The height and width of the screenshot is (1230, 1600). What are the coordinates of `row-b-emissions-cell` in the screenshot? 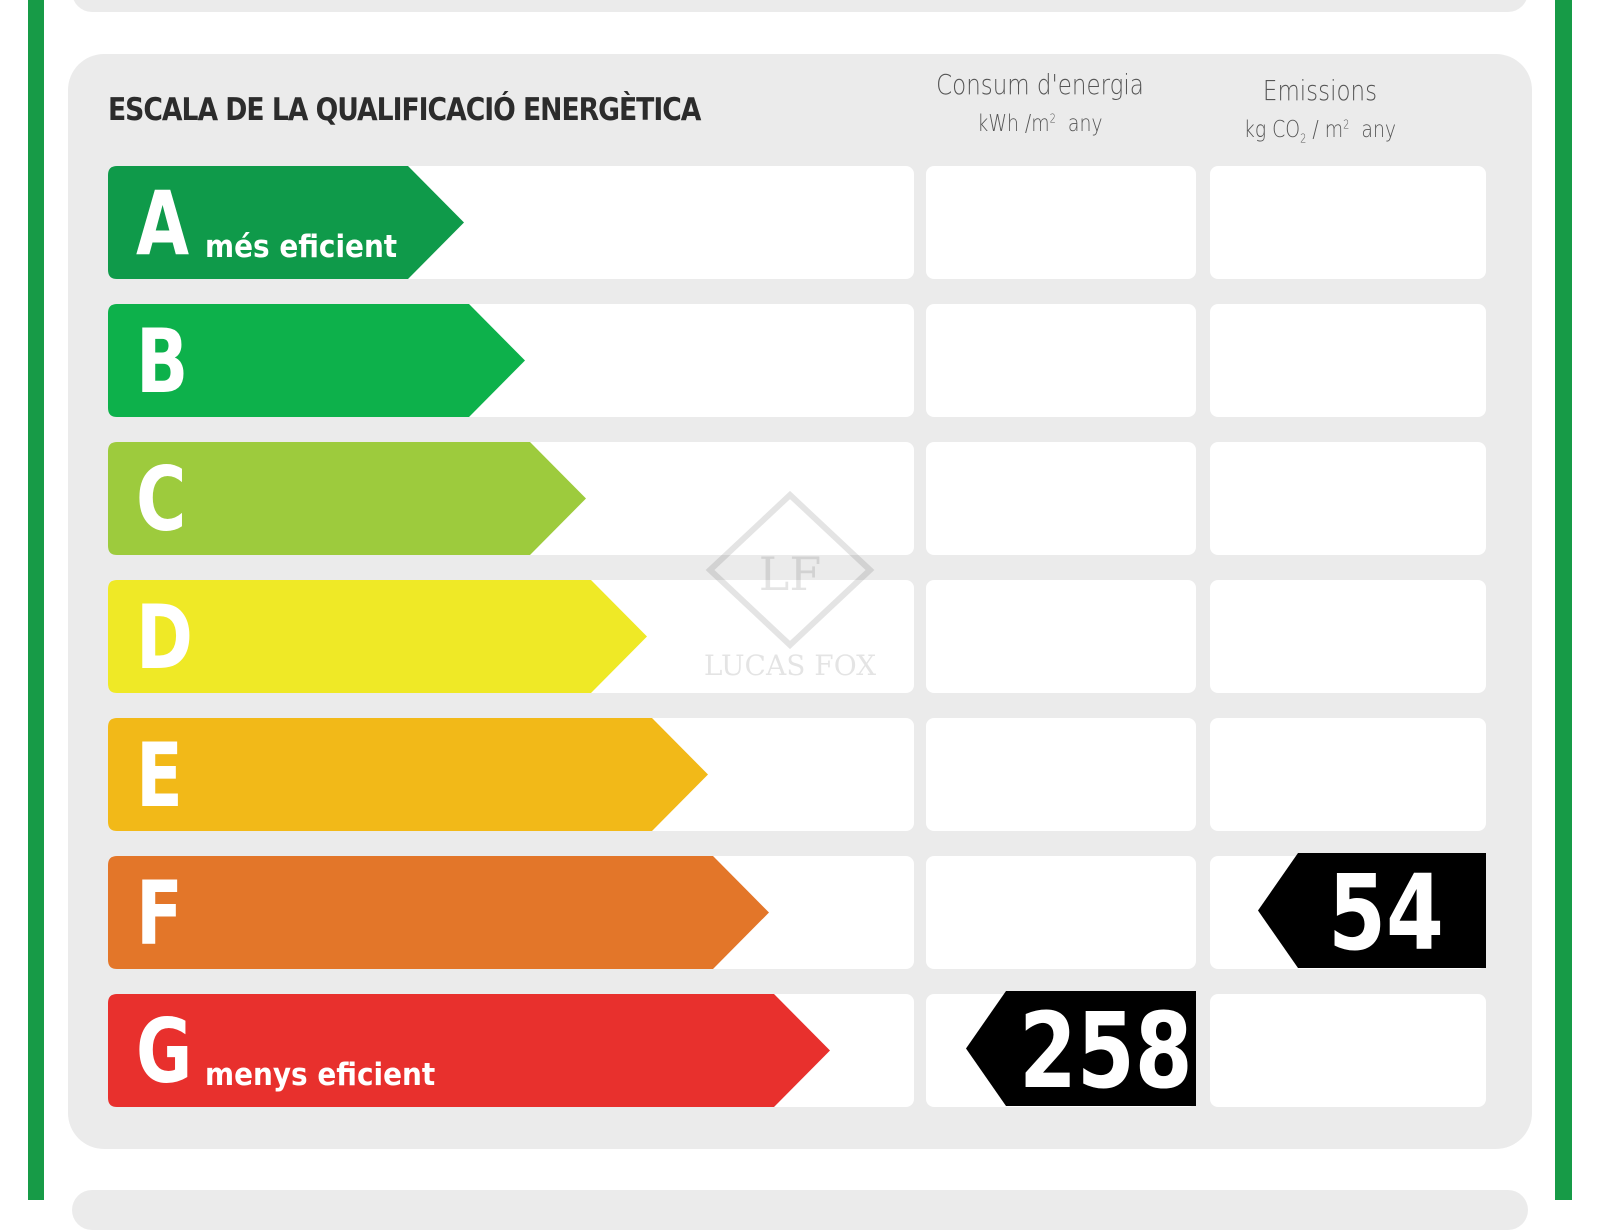 It's located at (1348, 360).